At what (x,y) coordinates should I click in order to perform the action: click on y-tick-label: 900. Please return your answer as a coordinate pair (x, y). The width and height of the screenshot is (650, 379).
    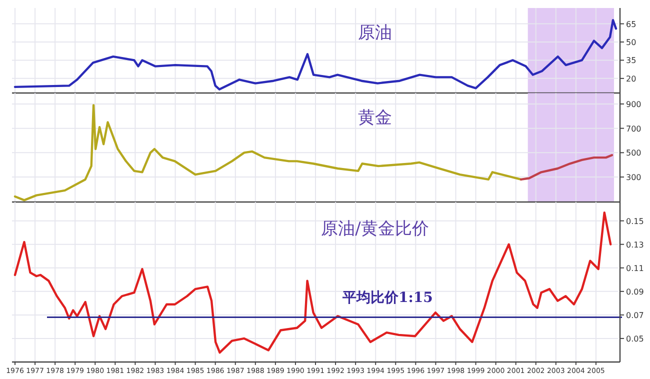
    Looking at the image, I should click on (634, 104).